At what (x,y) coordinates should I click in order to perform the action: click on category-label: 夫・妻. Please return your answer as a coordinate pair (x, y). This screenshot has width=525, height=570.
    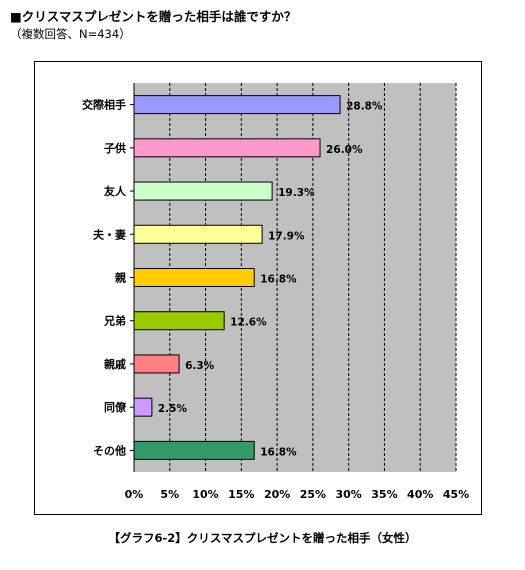
    Looking at the image, I should click on (109, 234).